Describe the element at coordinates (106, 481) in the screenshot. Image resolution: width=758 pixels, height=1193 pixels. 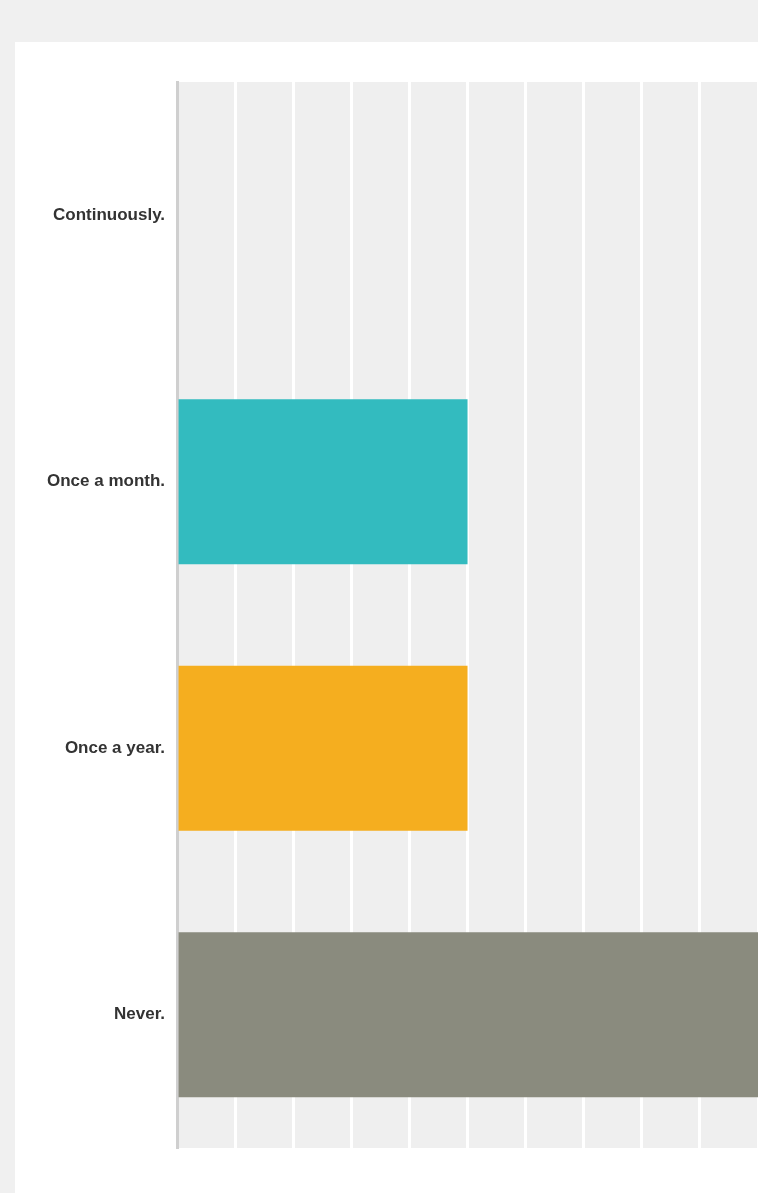
I see `y-tick-label: Once a month.` at that location.